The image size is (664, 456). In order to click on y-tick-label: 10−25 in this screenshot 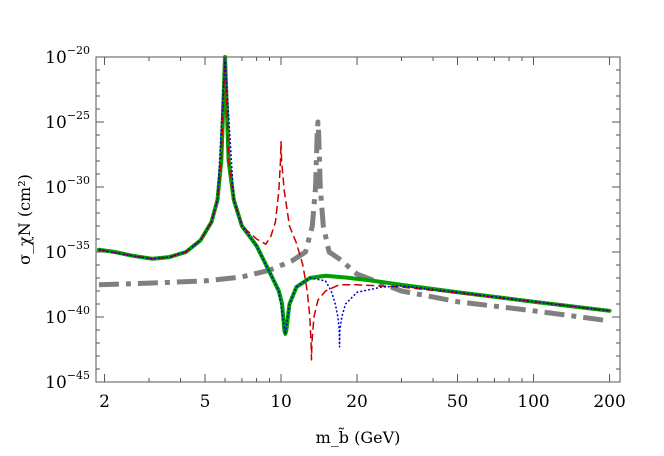, I will do `click(67, 121)`.